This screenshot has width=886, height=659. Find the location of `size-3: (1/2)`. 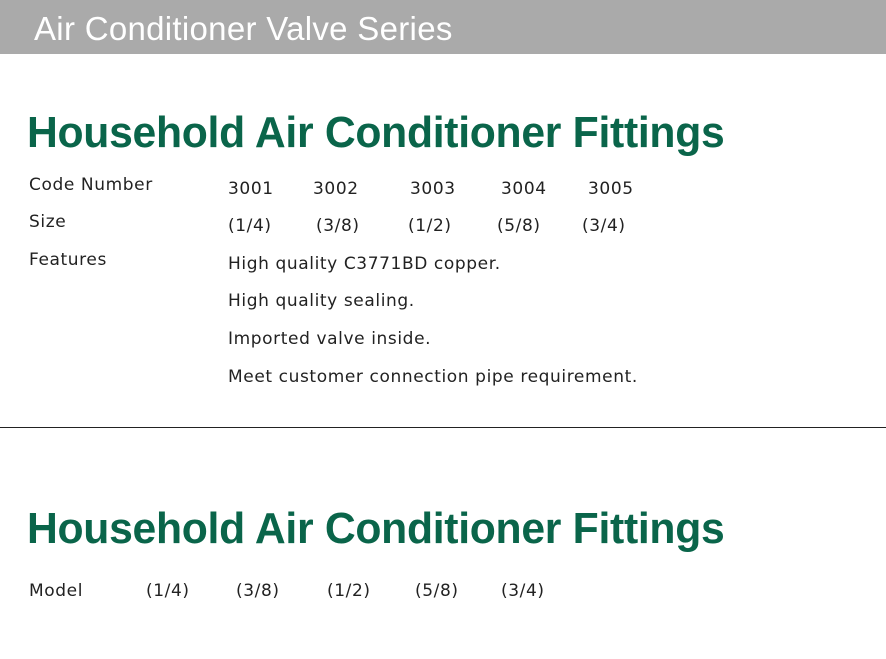

size-3: (1/2) is located at coordinates (430, 226).